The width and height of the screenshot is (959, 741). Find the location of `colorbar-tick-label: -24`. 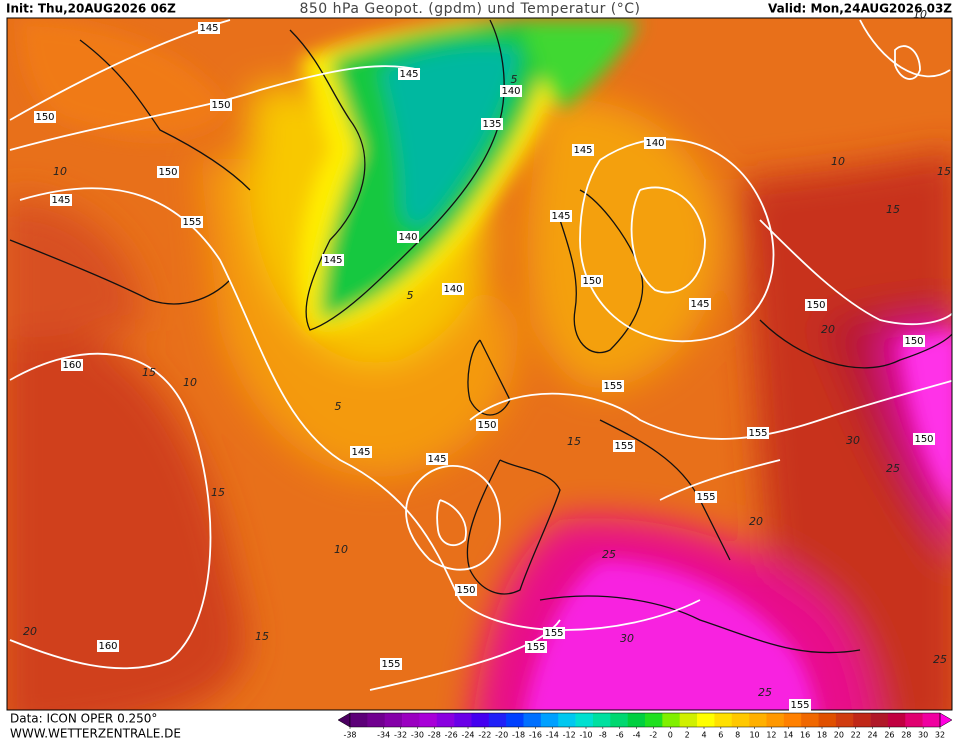

colorbar-tick-label: -24 is located at coordinates (467, 735).